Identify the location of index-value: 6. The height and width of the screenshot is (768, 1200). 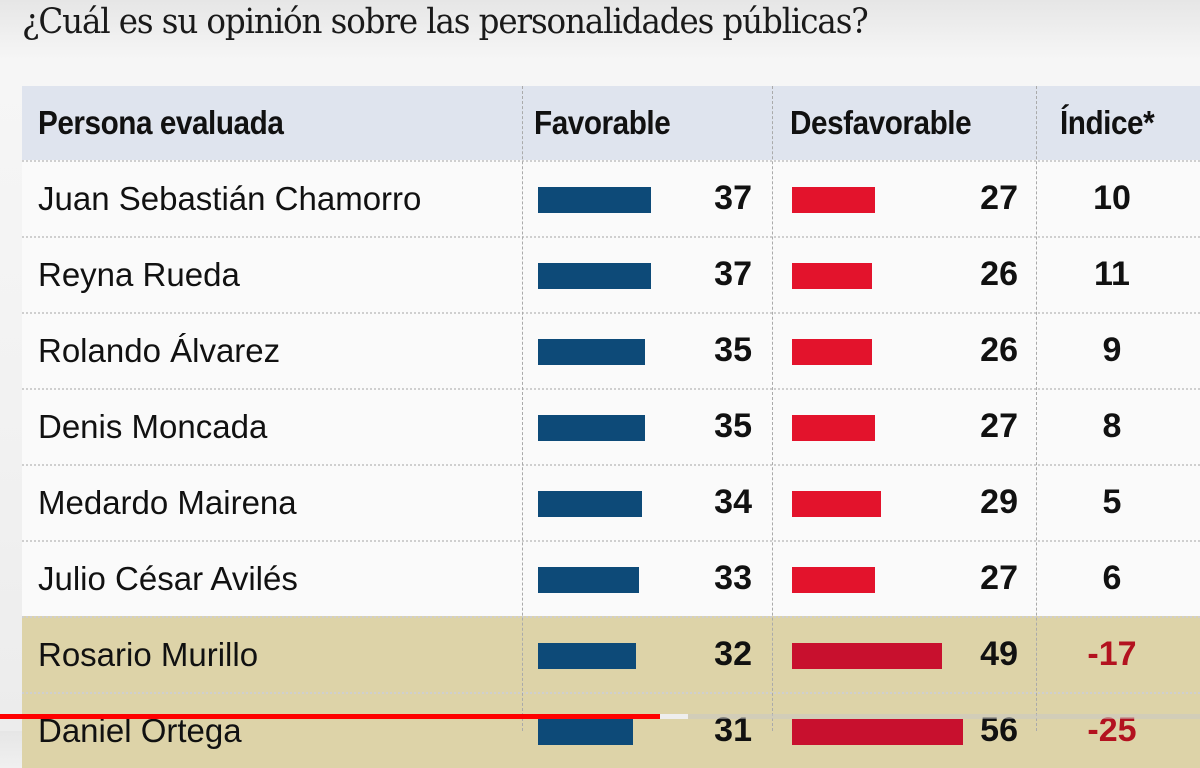
(1112, 578).